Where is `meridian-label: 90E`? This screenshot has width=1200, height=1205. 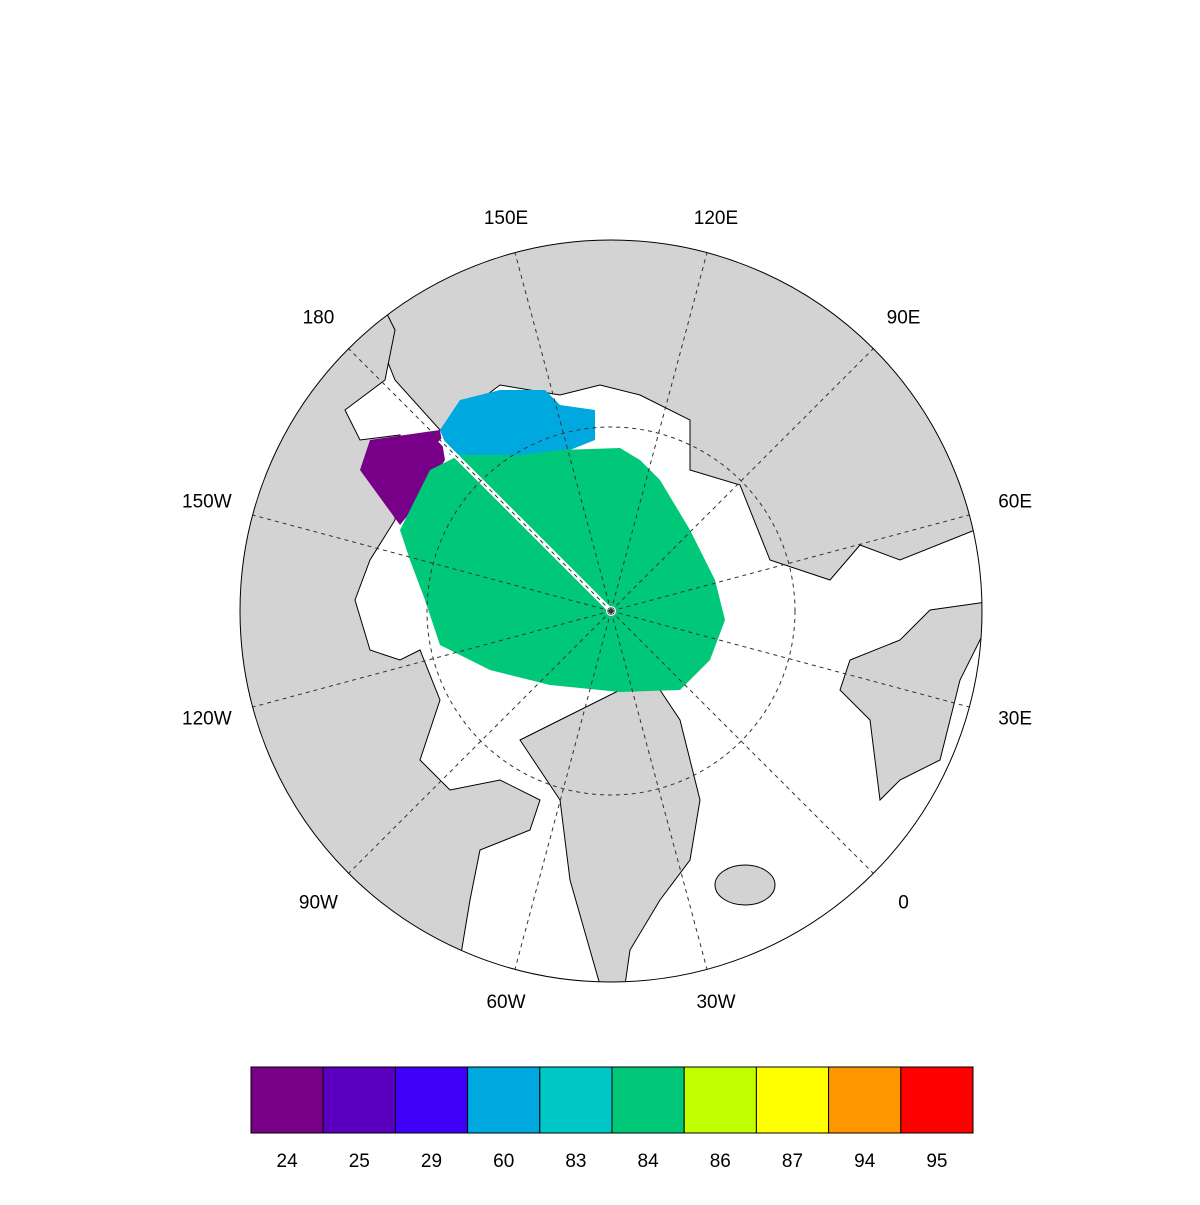
meridian-label: 90E is located at coordinates (904, 317).